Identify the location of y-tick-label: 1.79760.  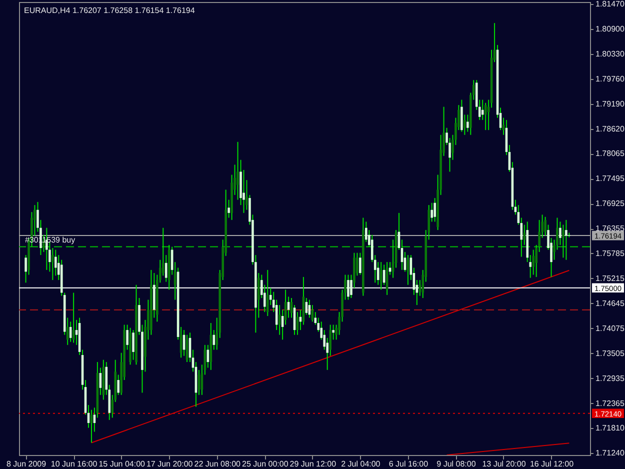
(610, 79).